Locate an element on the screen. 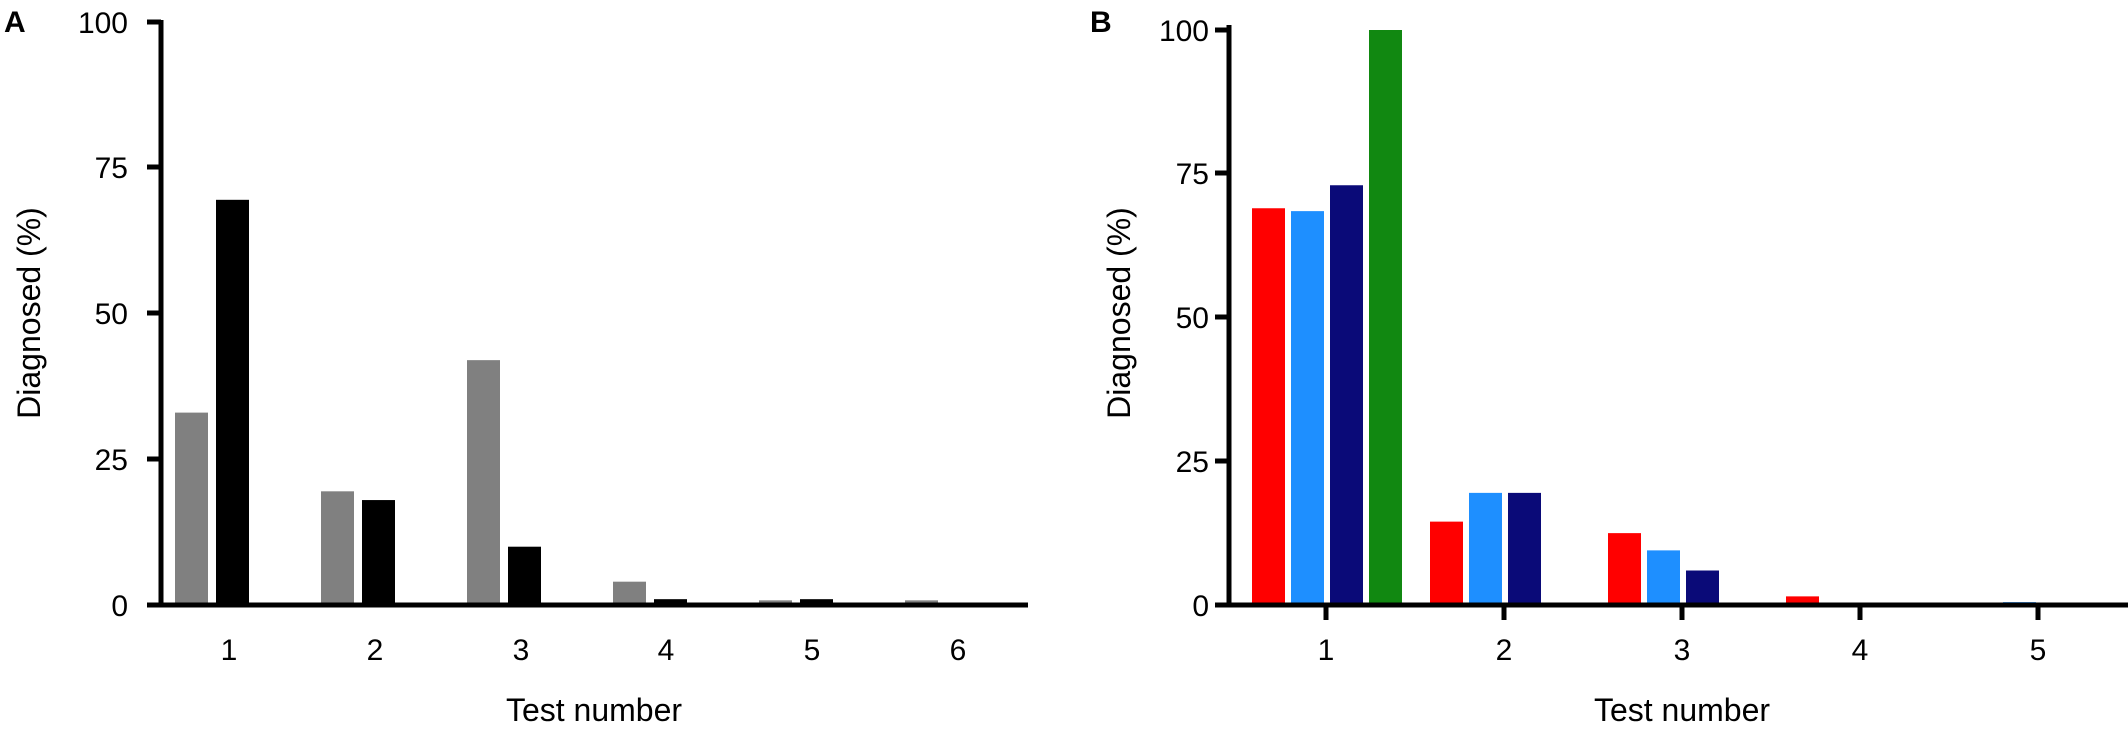 Image resolution: width=2128 pixels, height=729 pixels. panel-a-ytick-label-75: 75 is located at coordinates (111, 168).